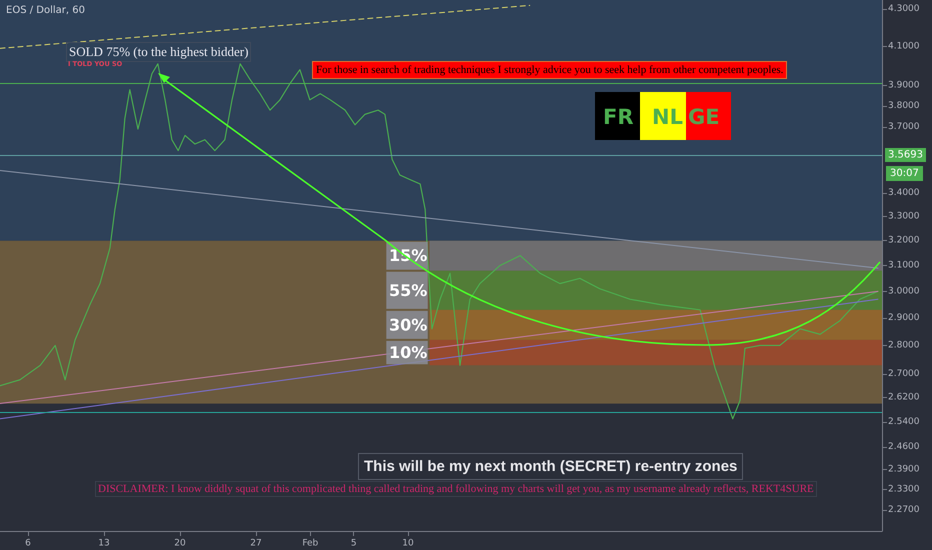 This screenshot has width=932, height=550. I want to click on x-tick-label: 13, so click(104, 543).